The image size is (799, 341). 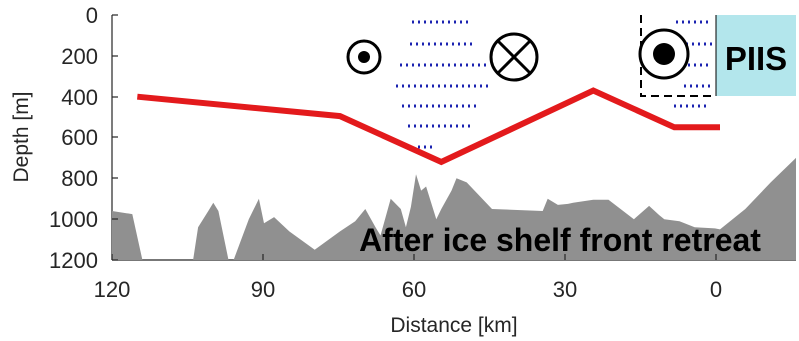 I want to click on y-tick-label: 200, so click(x=79, y=56).